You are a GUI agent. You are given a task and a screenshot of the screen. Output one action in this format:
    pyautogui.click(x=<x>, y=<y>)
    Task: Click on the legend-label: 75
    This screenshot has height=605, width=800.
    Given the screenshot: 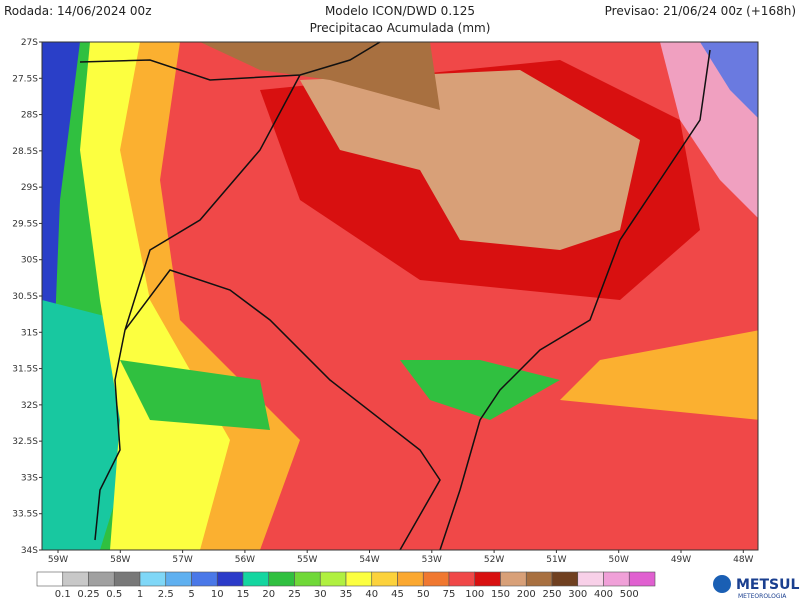 What is the action you would take?
    pyautogui.click(x=449, y=594)
    